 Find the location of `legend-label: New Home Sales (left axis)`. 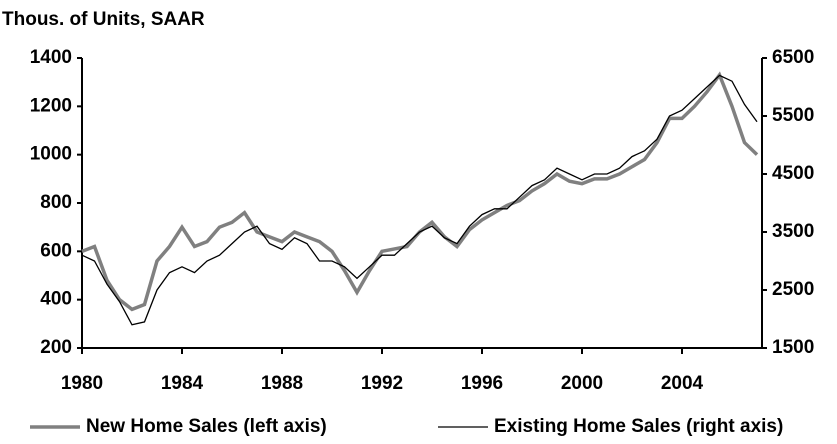

legend-label: New Home Sales (left axis) is located at coordinates (206, 426).